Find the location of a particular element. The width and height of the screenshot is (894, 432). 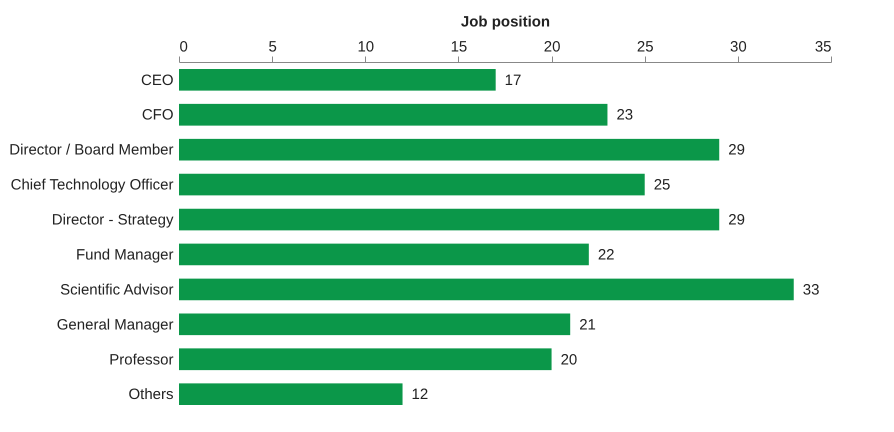

y-tick-label: Others is located at coordinates (151, 395).